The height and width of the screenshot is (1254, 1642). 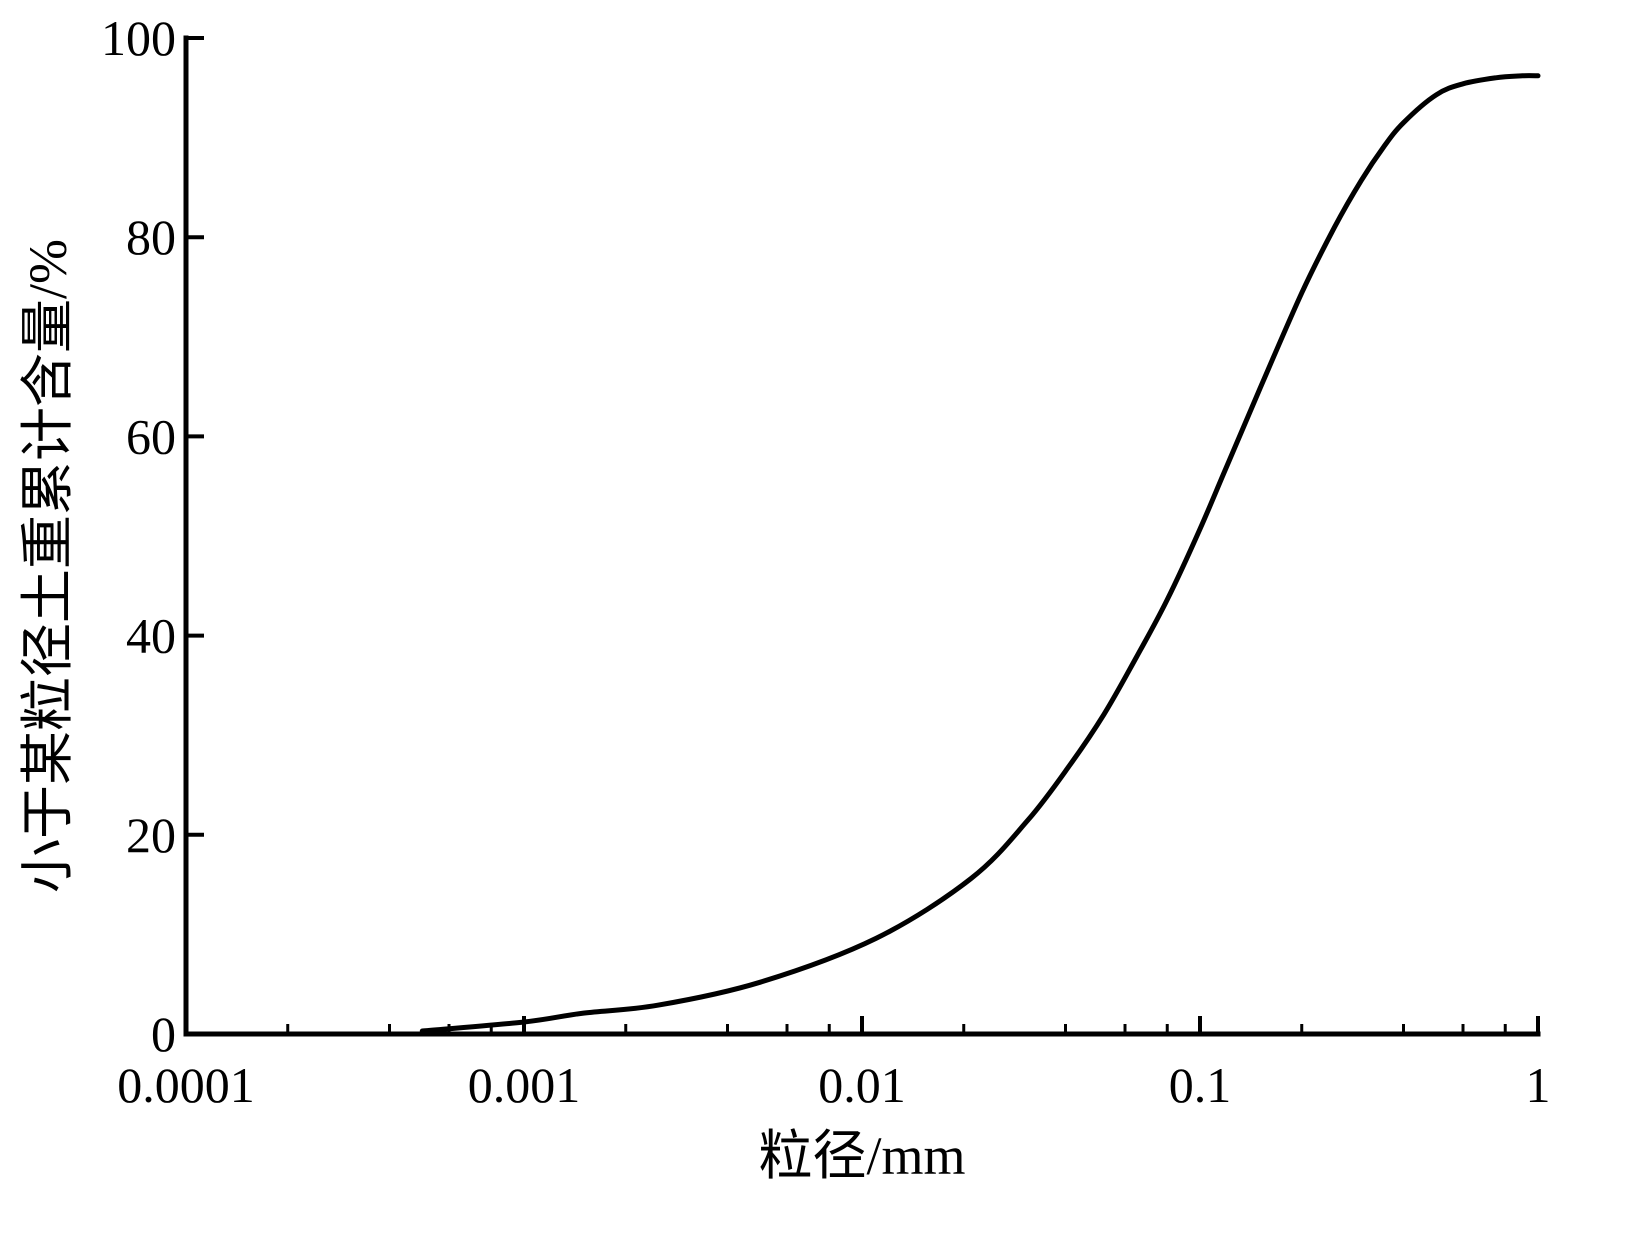 What do you see at coordinates (48, 566) in the screenshot?
I see `y-axis-title: 小于某粒径土重累计含量/%` at bounding box center [48, 566].